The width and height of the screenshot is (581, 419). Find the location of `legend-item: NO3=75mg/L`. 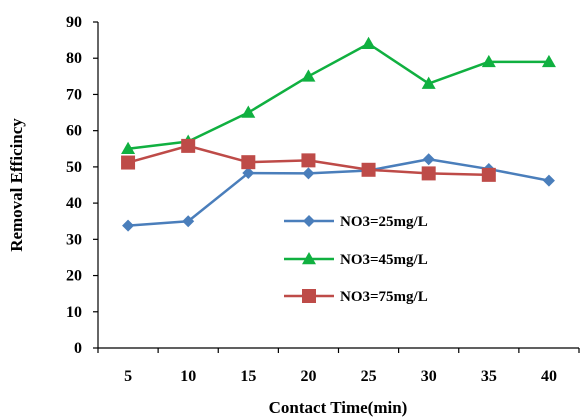

legend-item: NO3=75mg/L is located at coordinates (356, 297).